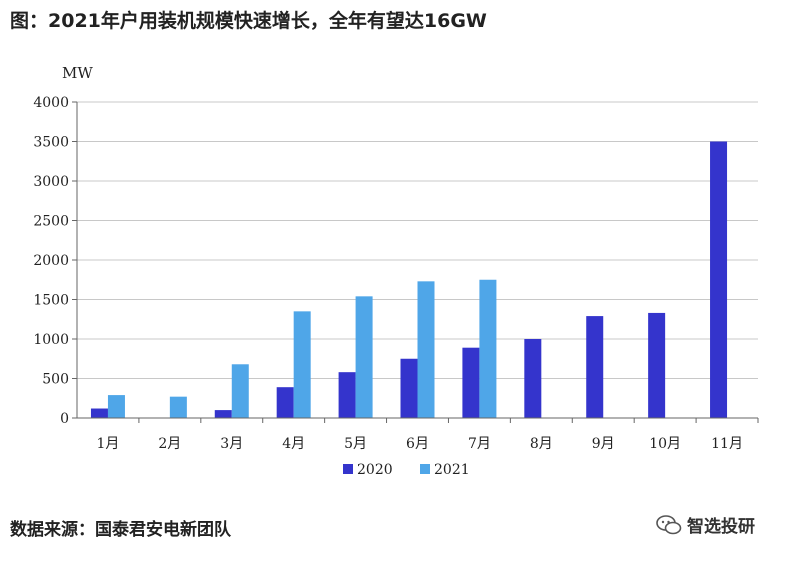 Image resolution: width=785 pixels, height=563 pixels. What do you see at coordinates (77, 73) in the screenshot?
I see `y-axis-unit-label: MW` at bounding box center [77, 73].